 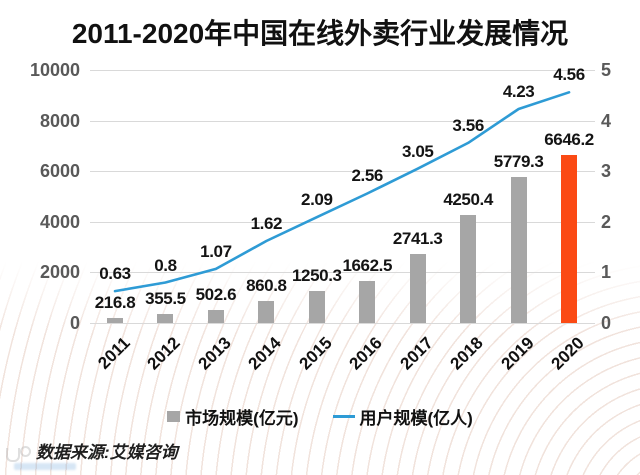 I want to click on line-value-label: 4.56, so click(x=569, y=75).